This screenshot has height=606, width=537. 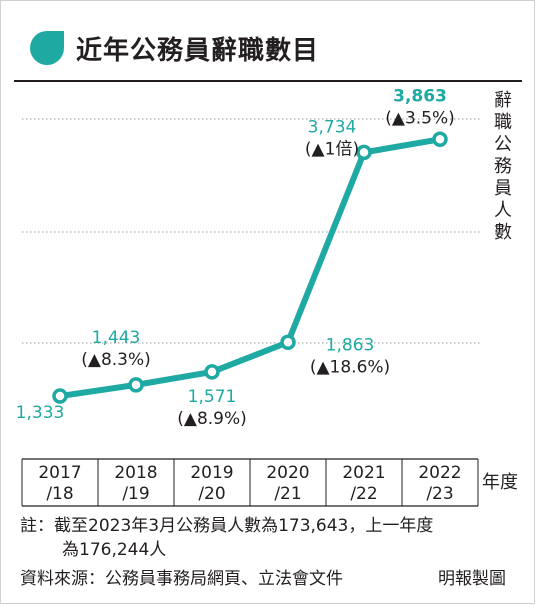 What do you see at coordinates (181, 579) in the screenshot?
I see `source-text: 資料來源：公務員事務局網頁、立法會文件` at bounding box center [181, 579].